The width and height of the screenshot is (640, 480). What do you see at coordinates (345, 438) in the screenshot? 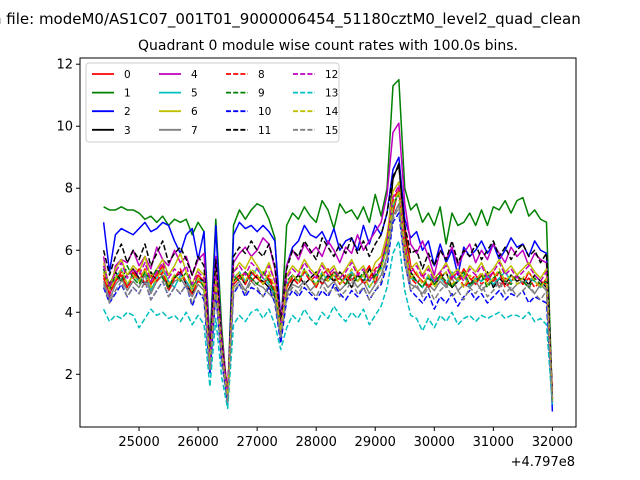
I see `x-axis: 25000 26000 27000 28000 29000 30000 31000 32000` at bounding box center [345, 438].